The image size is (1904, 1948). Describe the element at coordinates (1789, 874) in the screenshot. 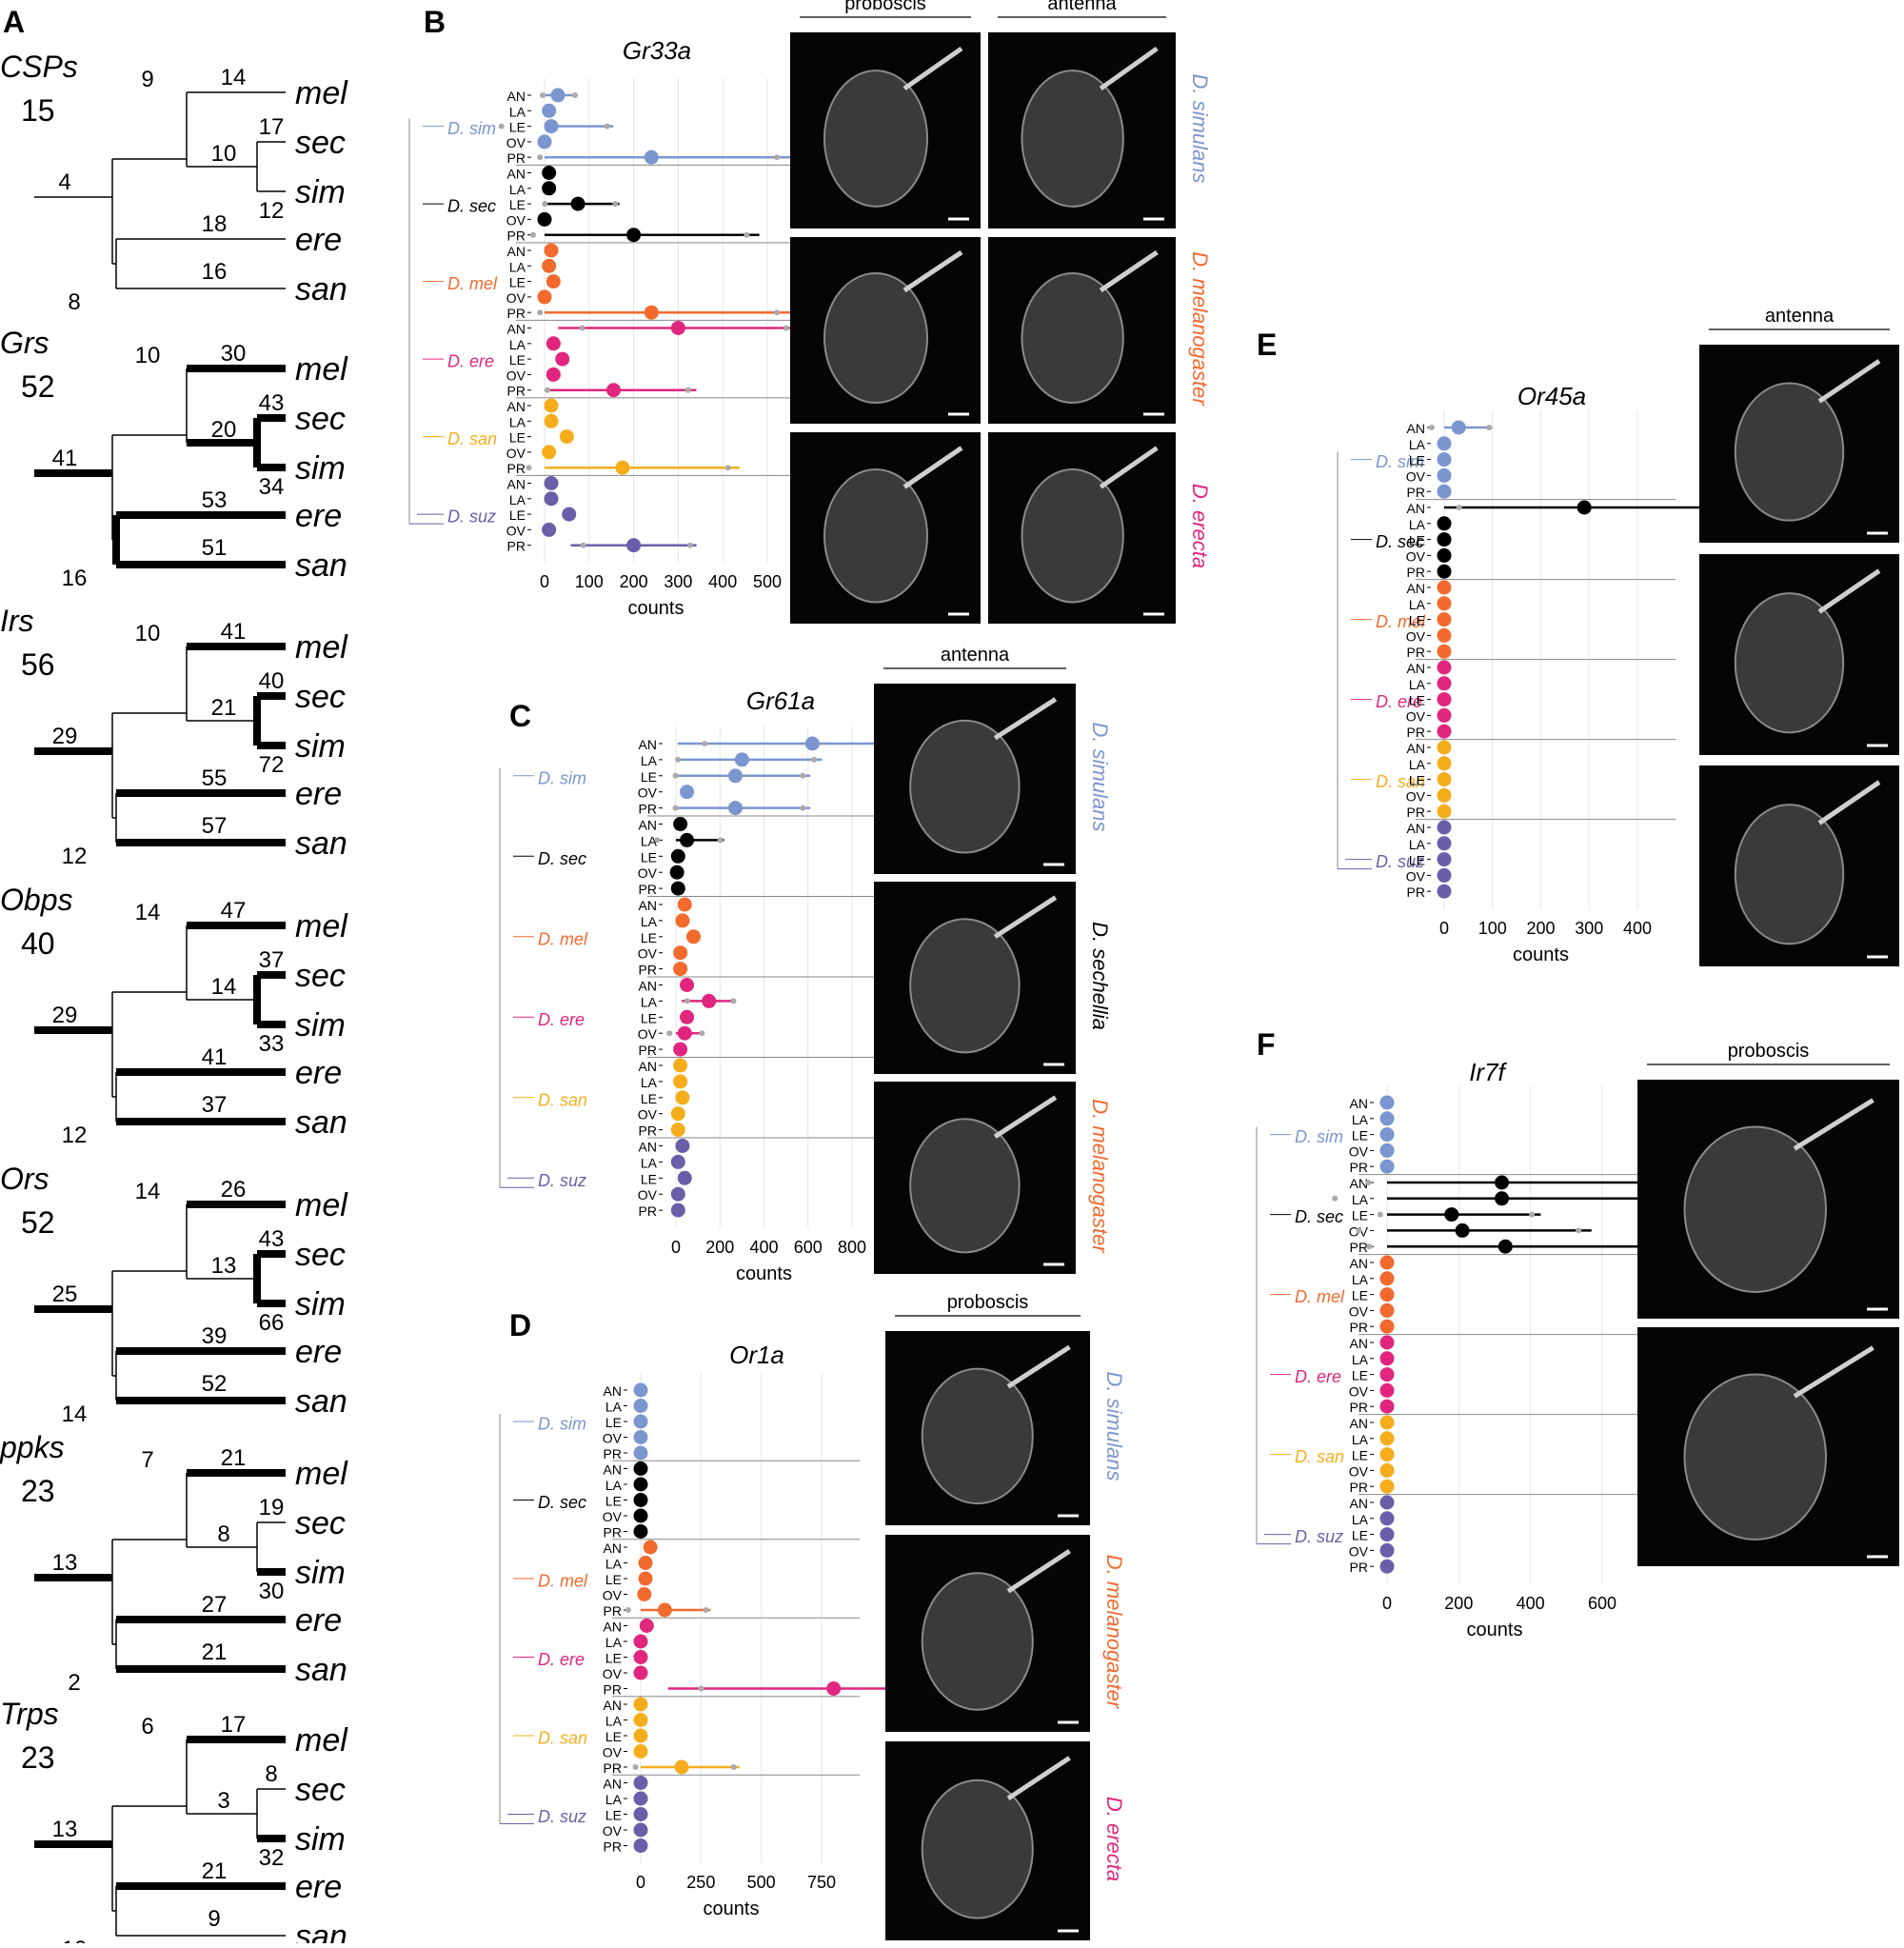

I see `tissue-silhouette` at that location.